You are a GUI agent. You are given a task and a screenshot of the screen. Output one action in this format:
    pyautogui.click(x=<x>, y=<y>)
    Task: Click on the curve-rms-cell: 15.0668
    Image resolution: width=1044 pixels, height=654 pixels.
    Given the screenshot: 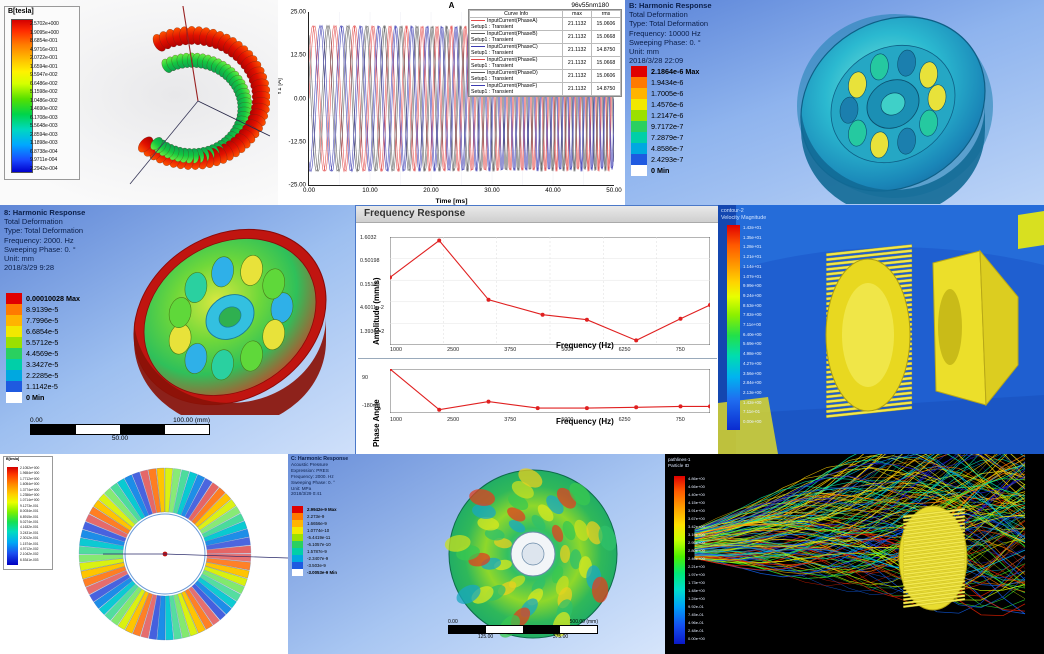 What is the action you would take?
    pyautogui.click(x=606, y=37)
    